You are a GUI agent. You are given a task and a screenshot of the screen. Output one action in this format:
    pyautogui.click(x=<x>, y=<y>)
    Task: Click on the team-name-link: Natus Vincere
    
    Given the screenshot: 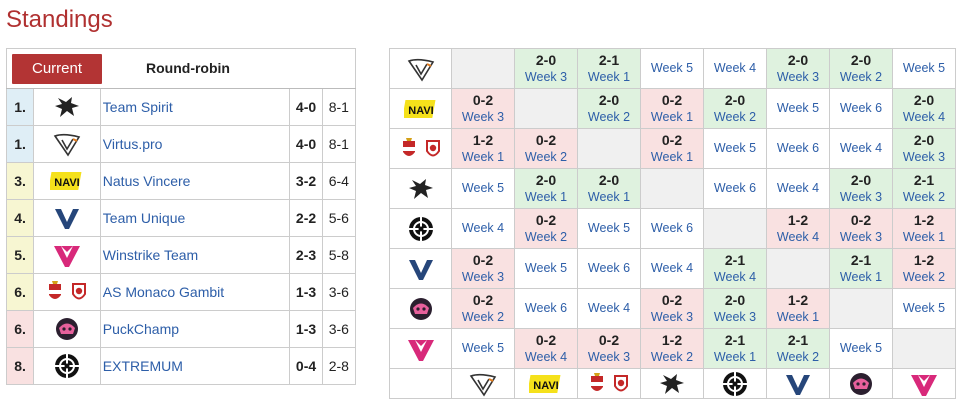 What is the action you would take?
    pyautogui.click(x=195, y=181)
    